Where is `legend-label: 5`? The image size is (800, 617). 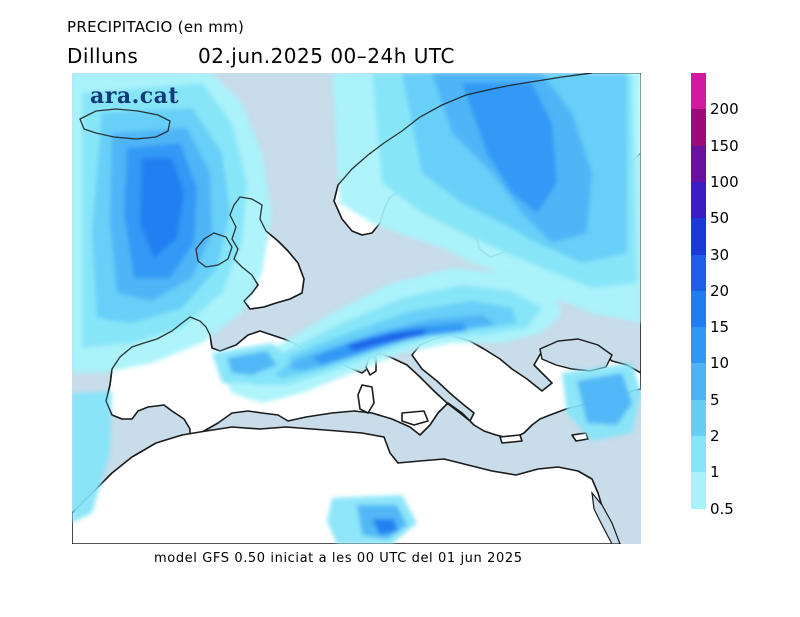 legend-label: 5 is located at coordinates (715, 399).